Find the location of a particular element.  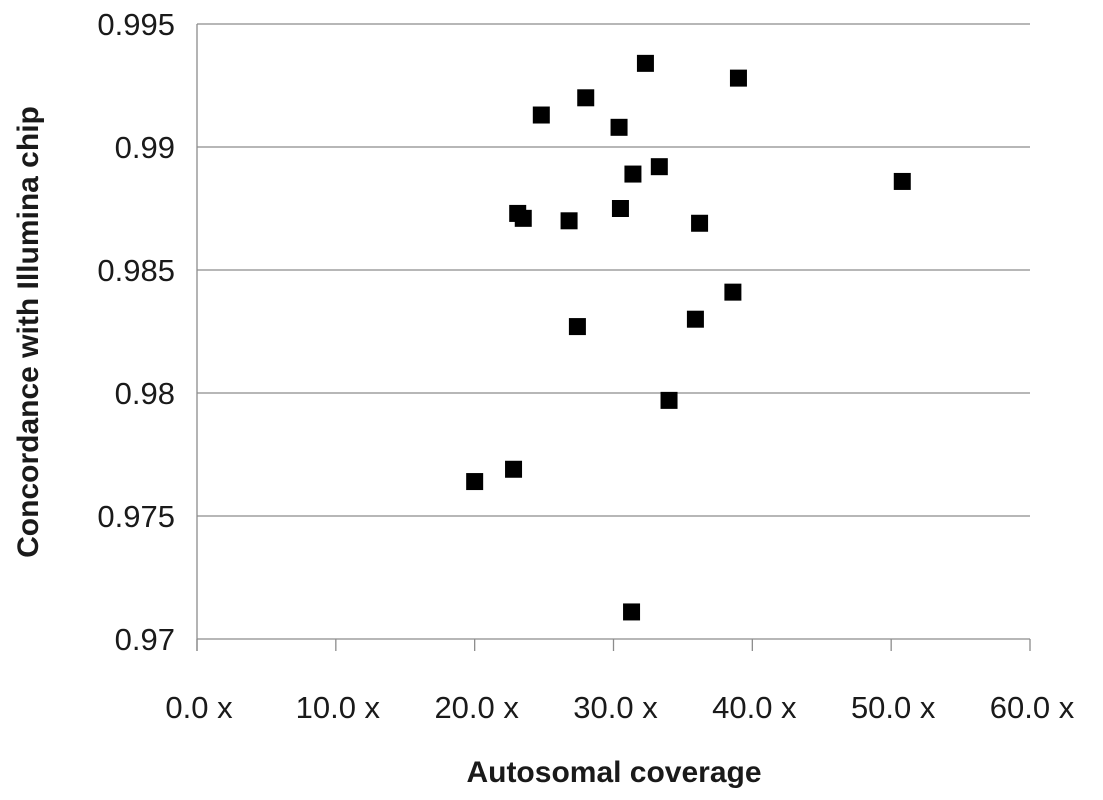

y-tick-label: 0.97 is located at coordinates (145, 639).